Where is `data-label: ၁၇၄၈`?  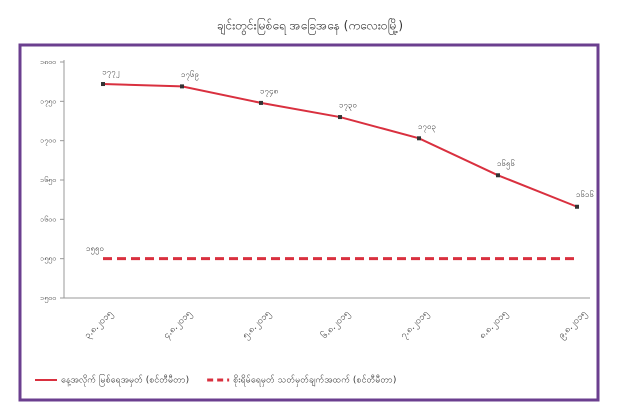 data-label: ၁၇၄၈ is located at coordinates (269, 91).